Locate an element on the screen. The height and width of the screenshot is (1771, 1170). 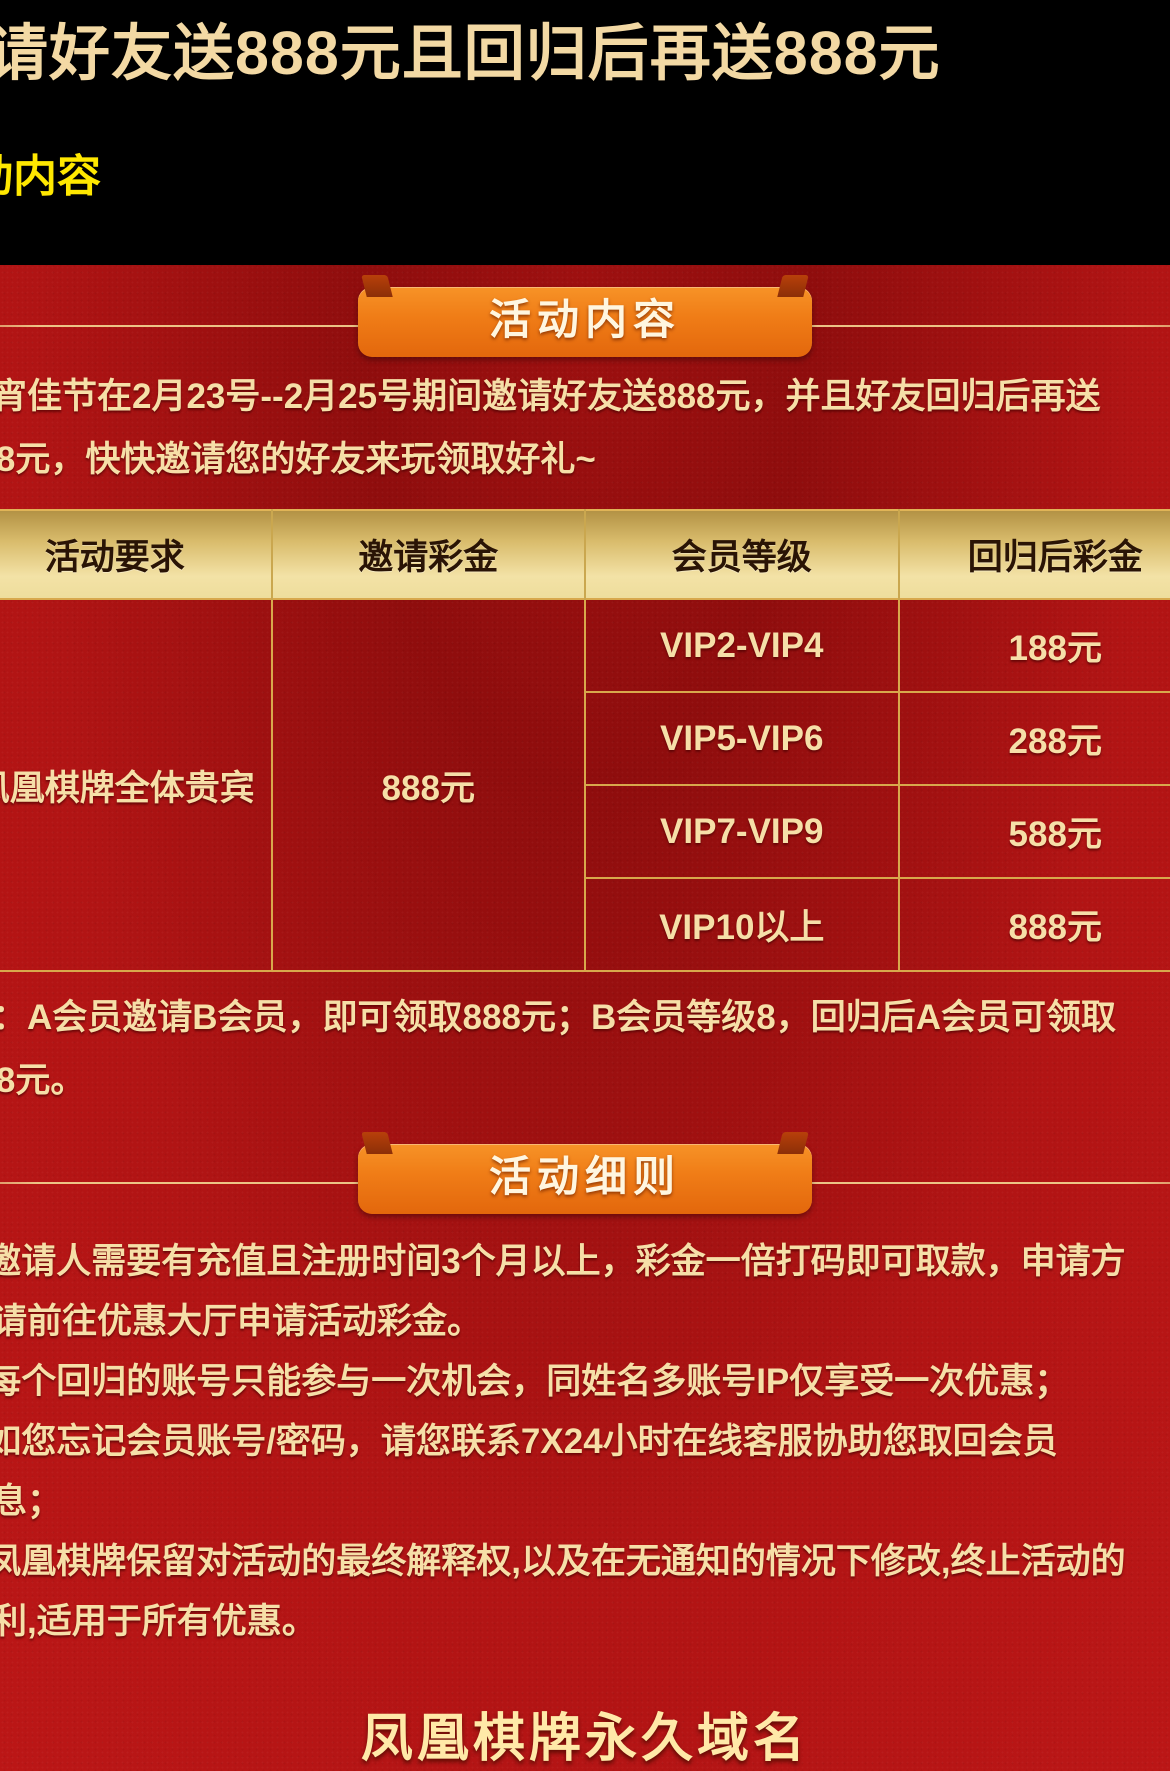
cell-requirement: 凤凰棋牌全体贵宾 is located at coordinates (136, 785).